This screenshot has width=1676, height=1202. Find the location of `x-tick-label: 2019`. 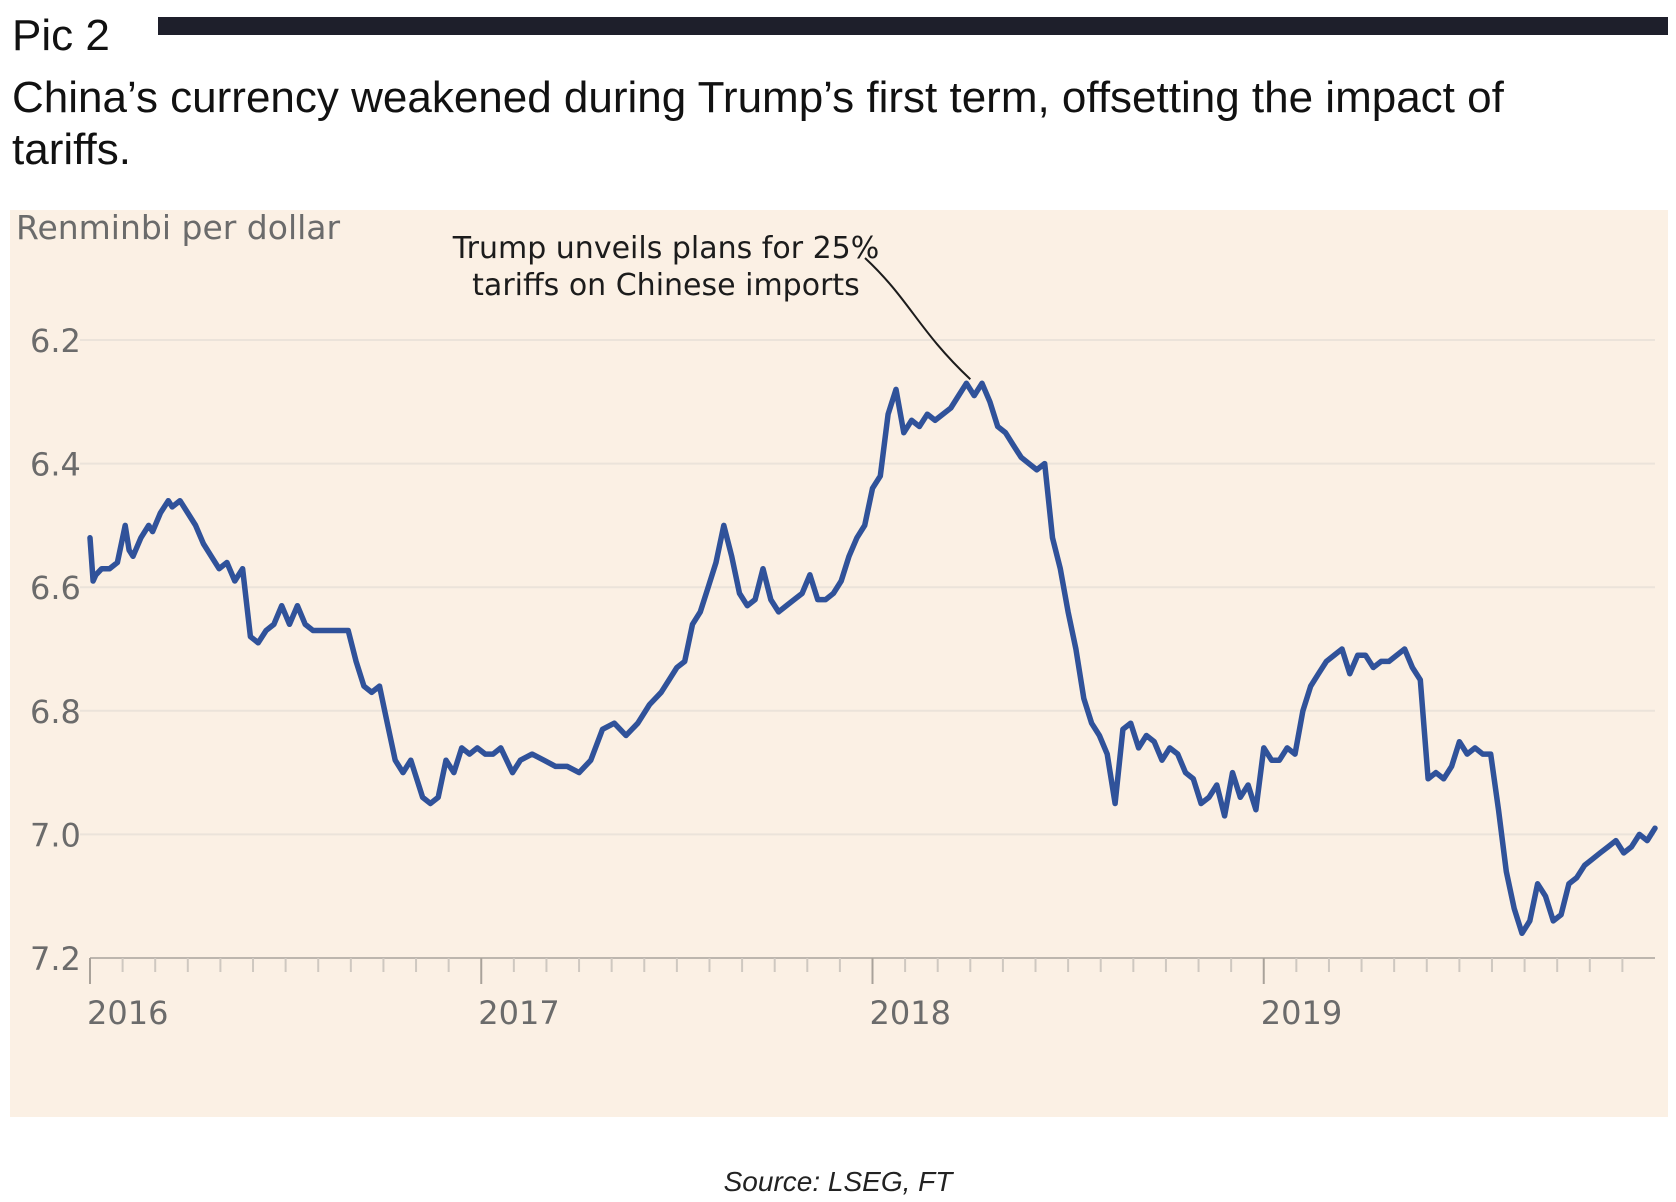

x-tick-label: 2019 is located at coordinates (1301, 1013).